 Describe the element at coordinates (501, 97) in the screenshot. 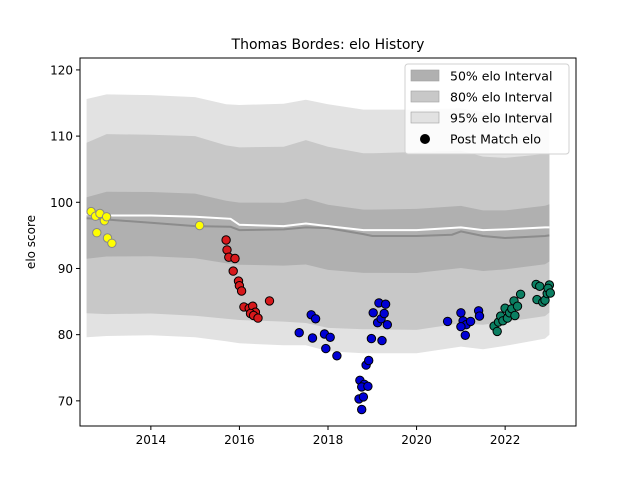

I see `legend-label: 80% elo Interval` at that location.